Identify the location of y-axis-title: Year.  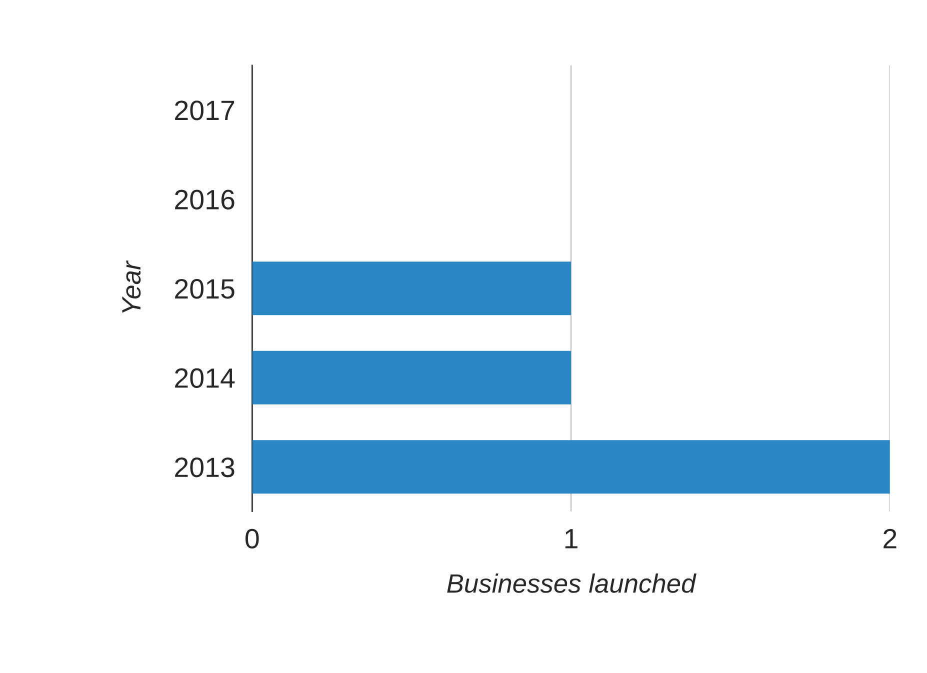
(131, 286).